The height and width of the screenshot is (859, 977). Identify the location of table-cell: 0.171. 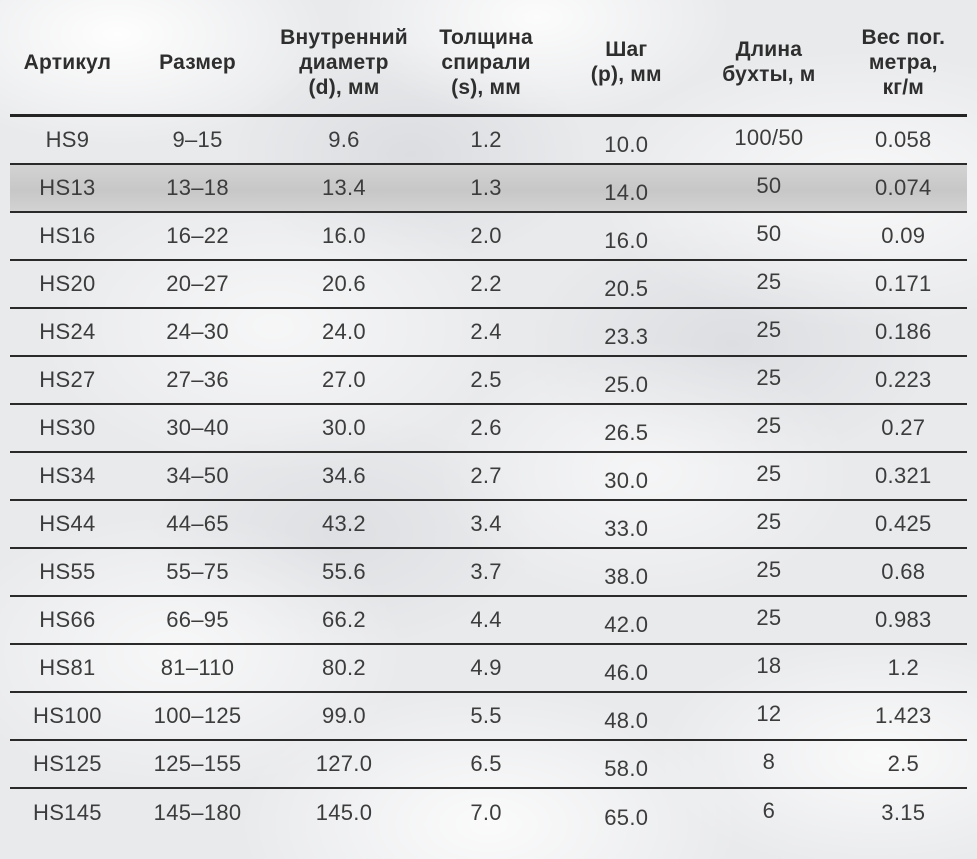
(903, 283).